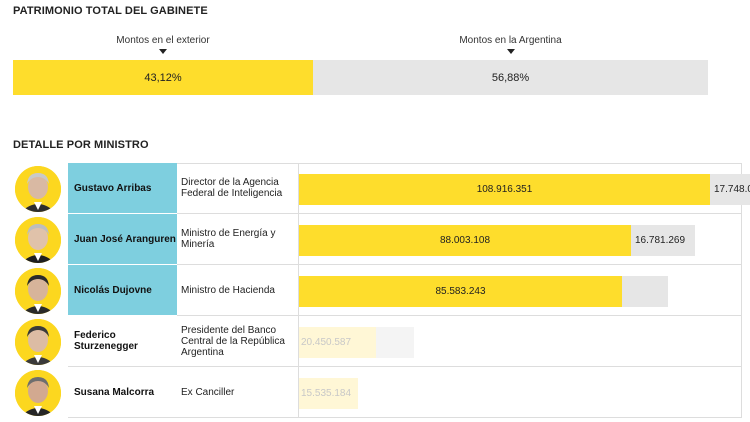 This screenshot has height=422, width=750. I want to click on minister-name: Federico Sturzenegger, so click(122, 341).